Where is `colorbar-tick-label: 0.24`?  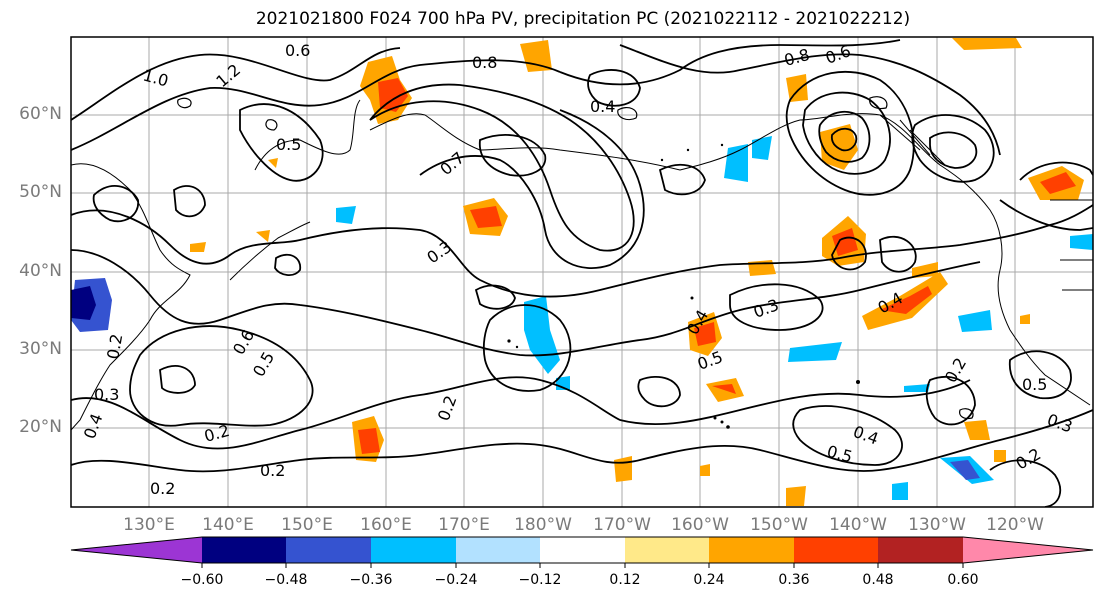
colorbar-tick-label: 0.24 is located at coordinates (709, 580).